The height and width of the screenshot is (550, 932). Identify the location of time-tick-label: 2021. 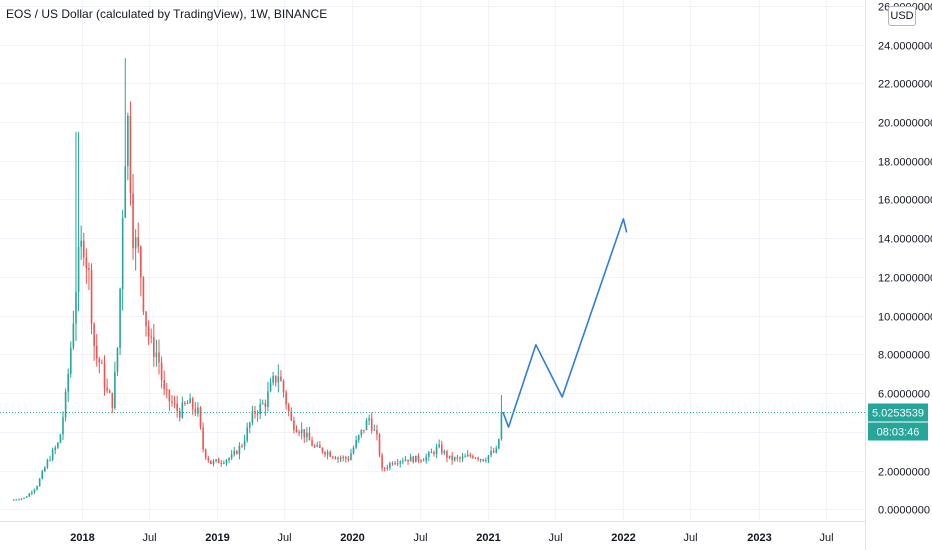
(488, 538).